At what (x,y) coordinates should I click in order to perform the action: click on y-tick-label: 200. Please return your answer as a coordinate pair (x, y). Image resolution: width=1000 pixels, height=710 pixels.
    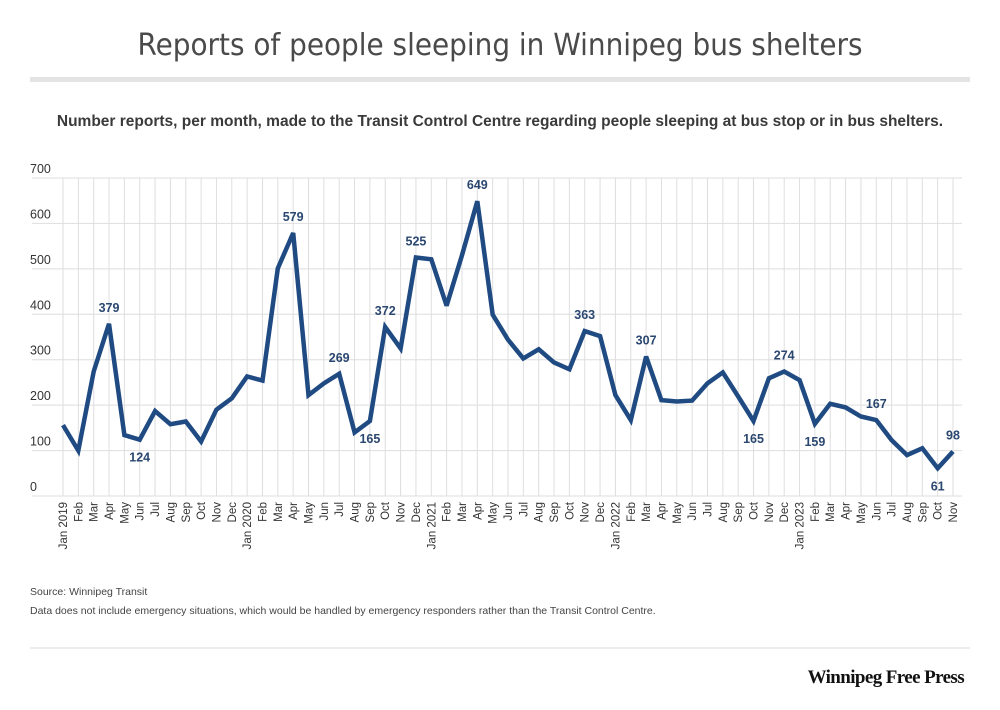
    Looking at the image, I should click on (40, 396).